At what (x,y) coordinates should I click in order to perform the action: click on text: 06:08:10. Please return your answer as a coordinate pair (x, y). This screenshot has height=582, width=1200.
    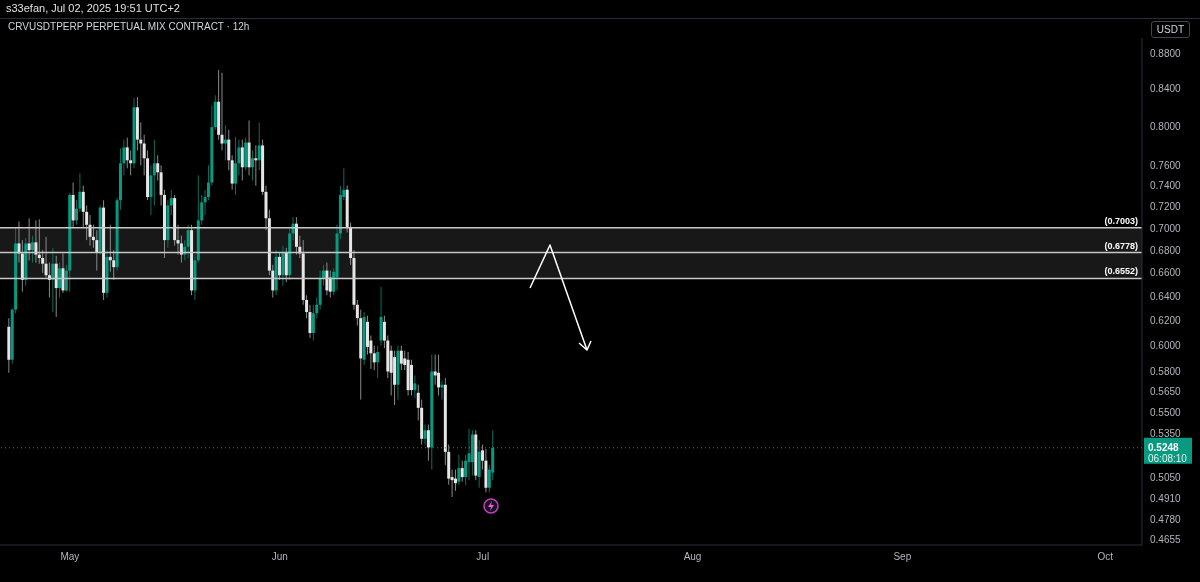
    Looking at the image, I should click on (1168, 458).